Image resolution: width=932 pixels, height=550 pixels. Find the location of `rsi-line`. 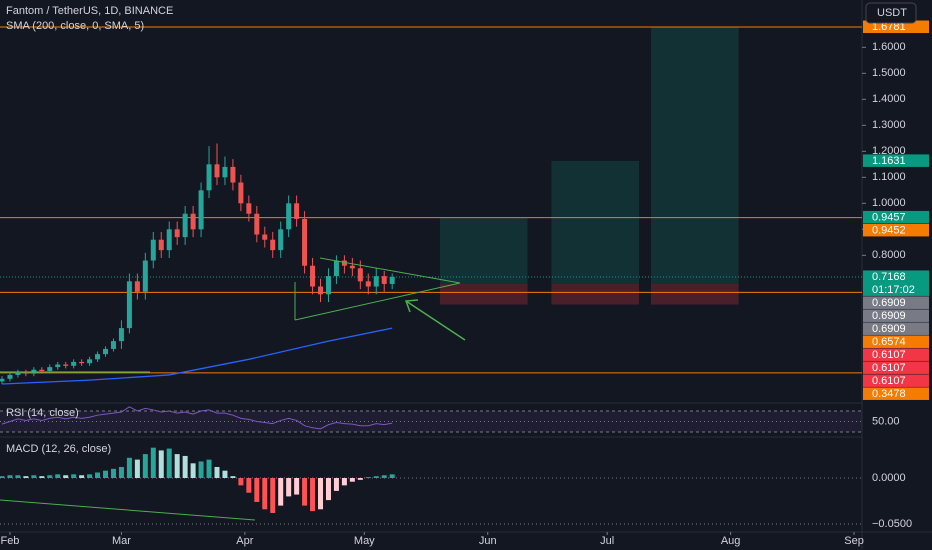

rsi-line is located at coordinates (197, 418).